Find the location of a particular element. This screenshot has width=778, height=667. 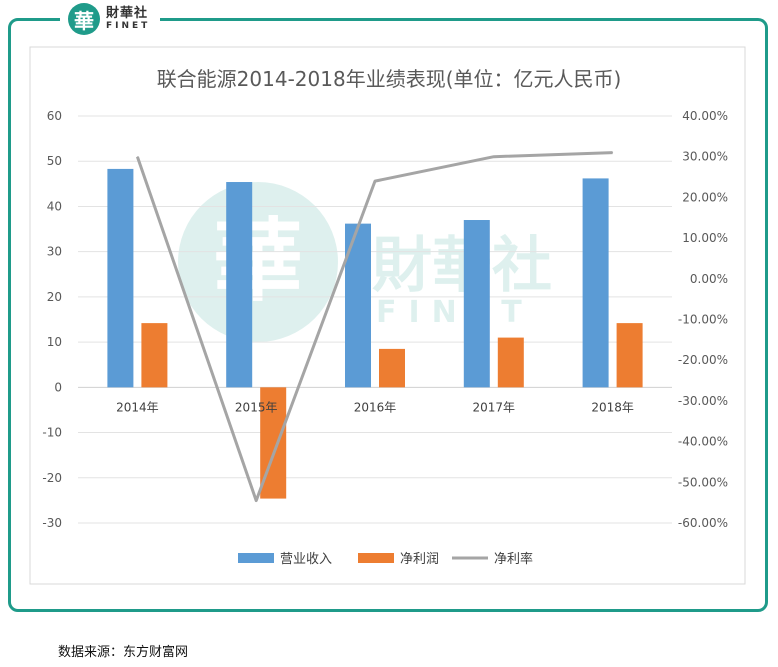

y-left-tick-label: 0 is located at coordinates (58, 387).